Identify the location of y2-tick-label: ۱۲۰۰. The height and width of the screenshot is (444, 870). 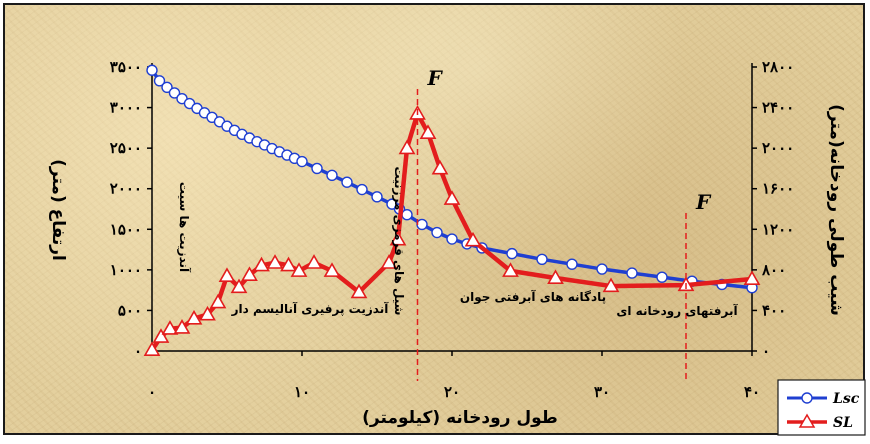
(778, 229).